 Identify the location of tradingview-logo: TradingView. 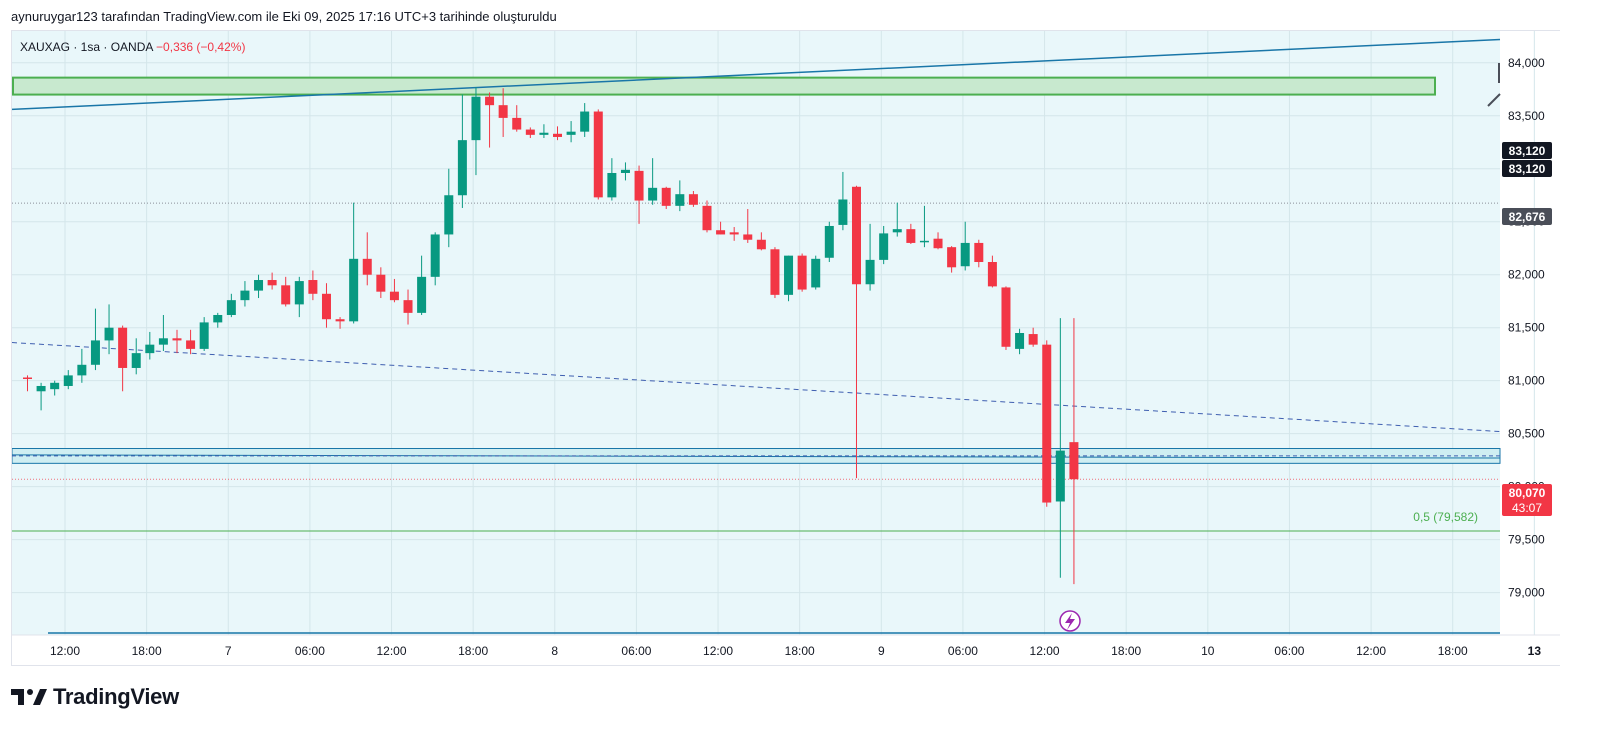
(95, 697).